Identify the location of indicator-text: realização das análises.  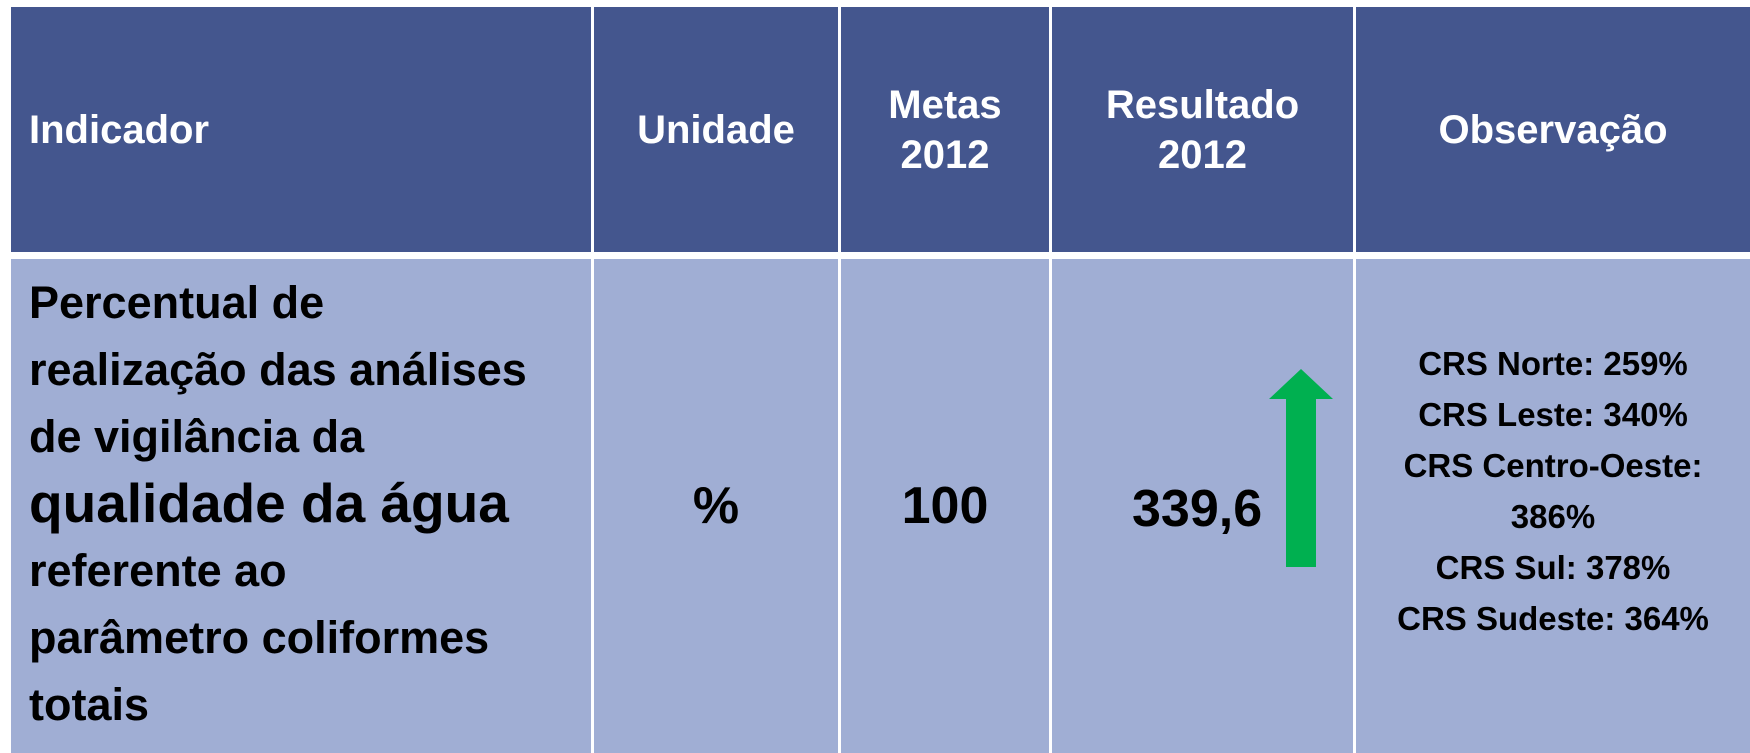
(278, 369).